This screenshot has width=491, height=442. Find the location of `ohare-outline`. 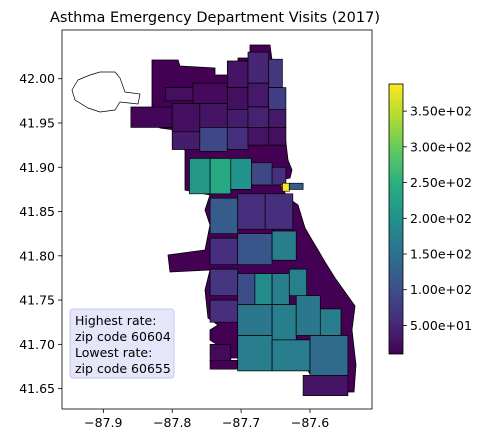

ohare-outline is located at coordinates (106, 92).